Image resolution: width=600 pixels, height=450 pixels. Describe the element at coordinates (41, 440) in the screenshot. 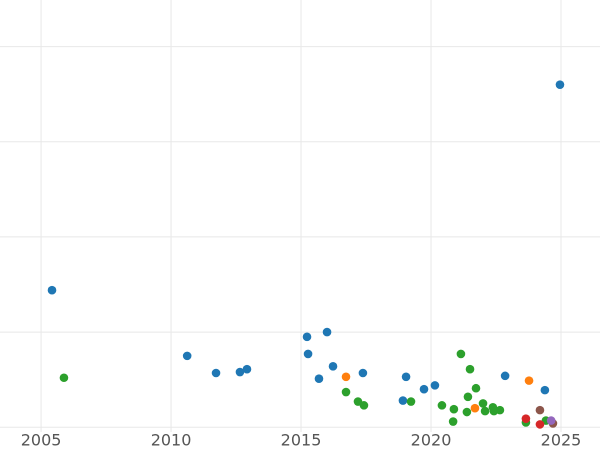

I see `x-tick-label: 2005` at that location.